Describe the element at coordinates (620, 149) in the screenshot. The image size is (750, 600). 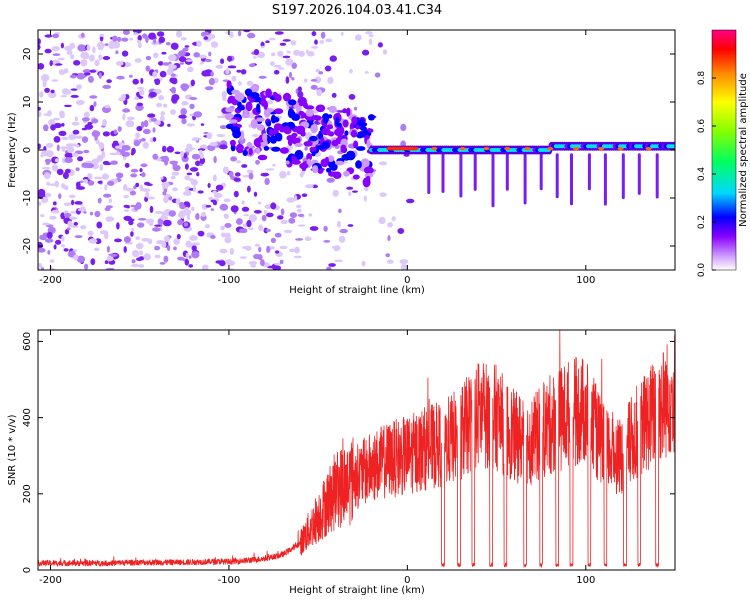
I see `tone-hotspot` at that location.